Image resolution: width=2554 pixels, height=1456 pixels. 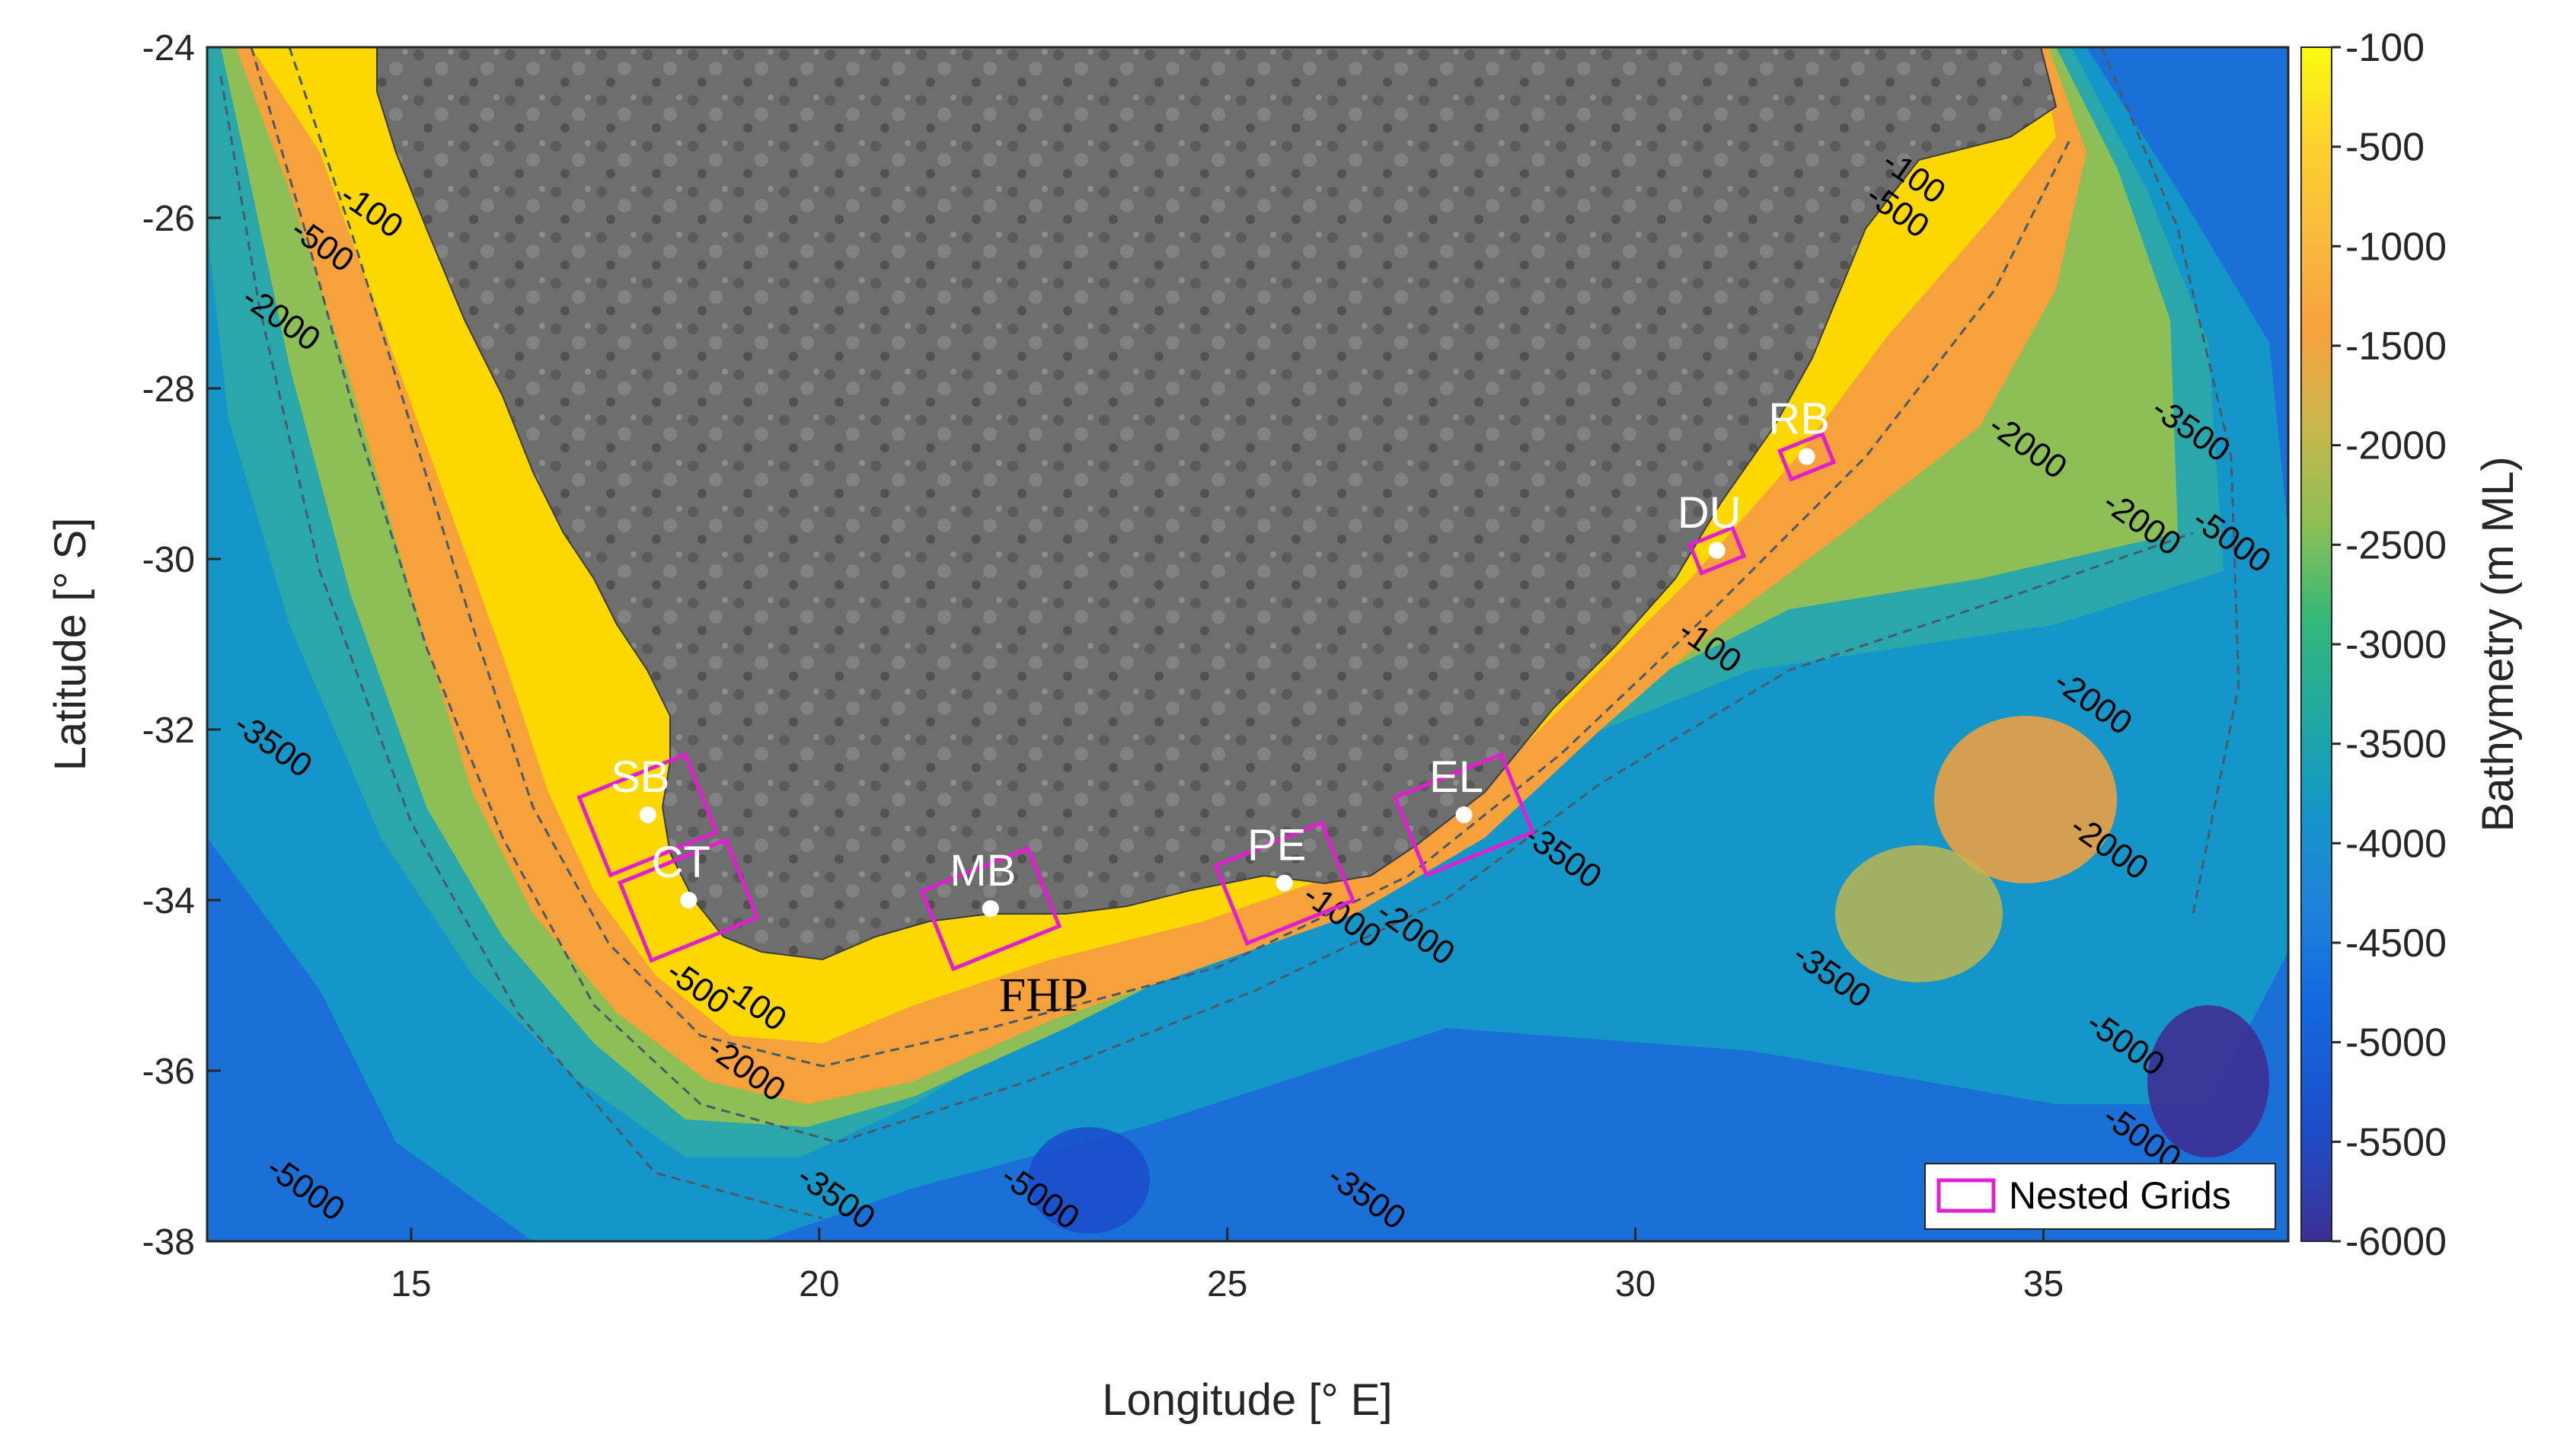 I want to click on legend: Nested Grids, so click(x=2100, y=1196).